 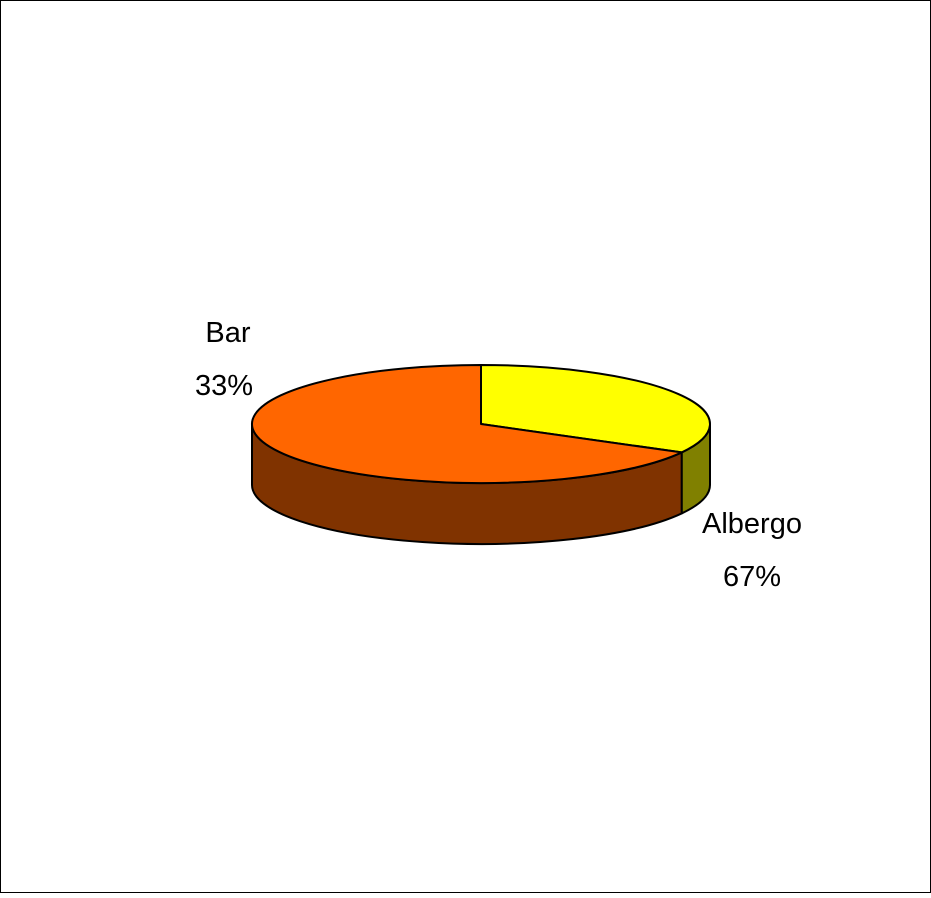 I want to click on pie-slice-albergo, so click(x=467, y=424).